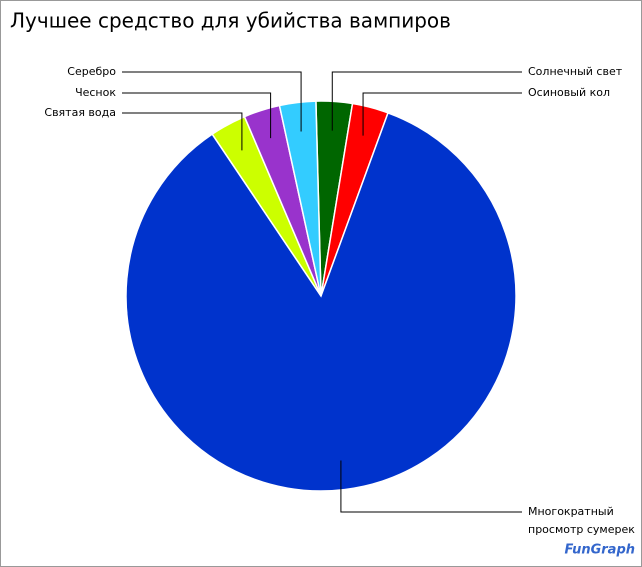  Describe the element at coordinates (91, 71) in the screenshot. I see `slice-label: Серебро` at that location.